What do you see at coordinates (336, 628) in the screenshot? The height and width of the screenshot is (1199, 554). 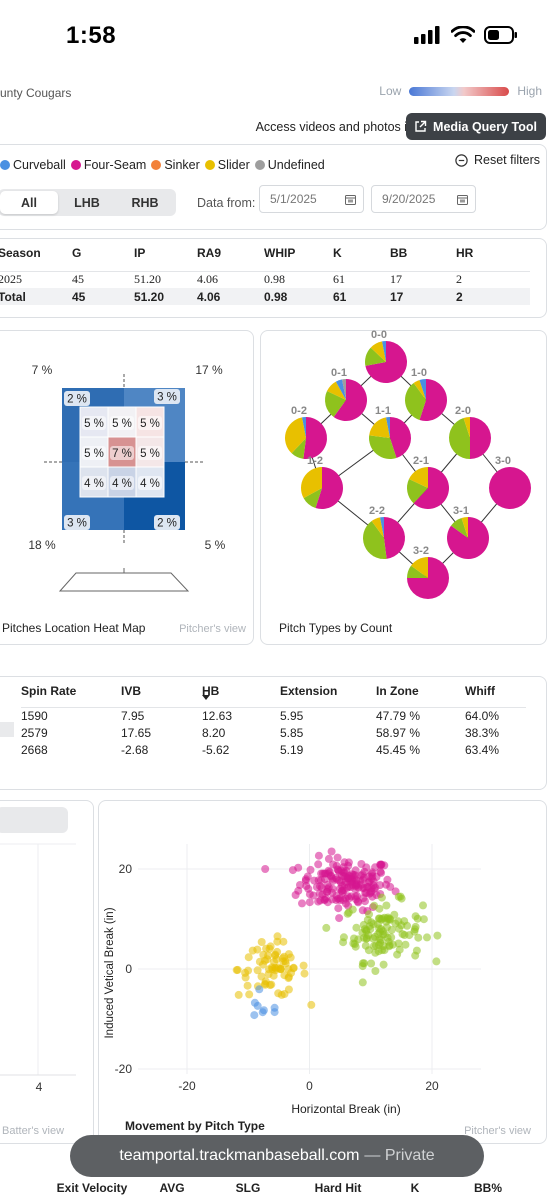 I see `count-title: Pitch Types by Count` at bounding box center [336, 628].